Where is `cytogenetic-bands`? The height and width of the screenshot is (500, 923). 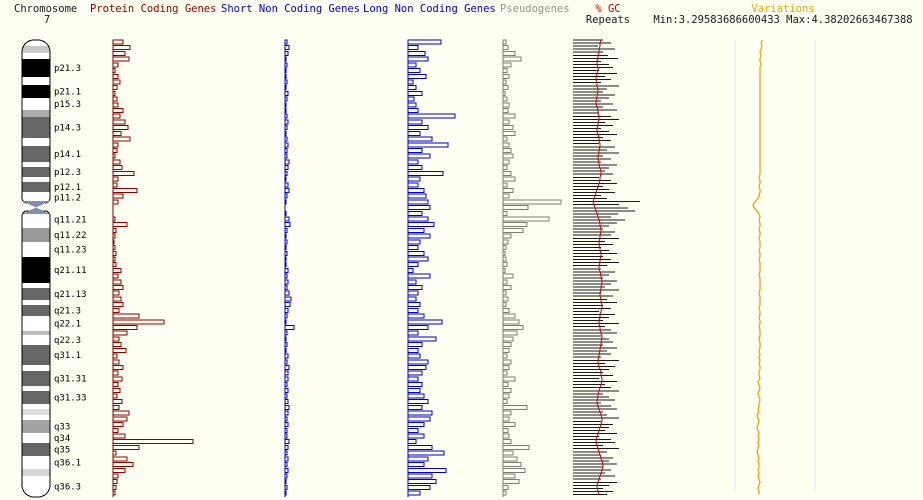 cytogenetic-bands is located at coordinates (36, 268).